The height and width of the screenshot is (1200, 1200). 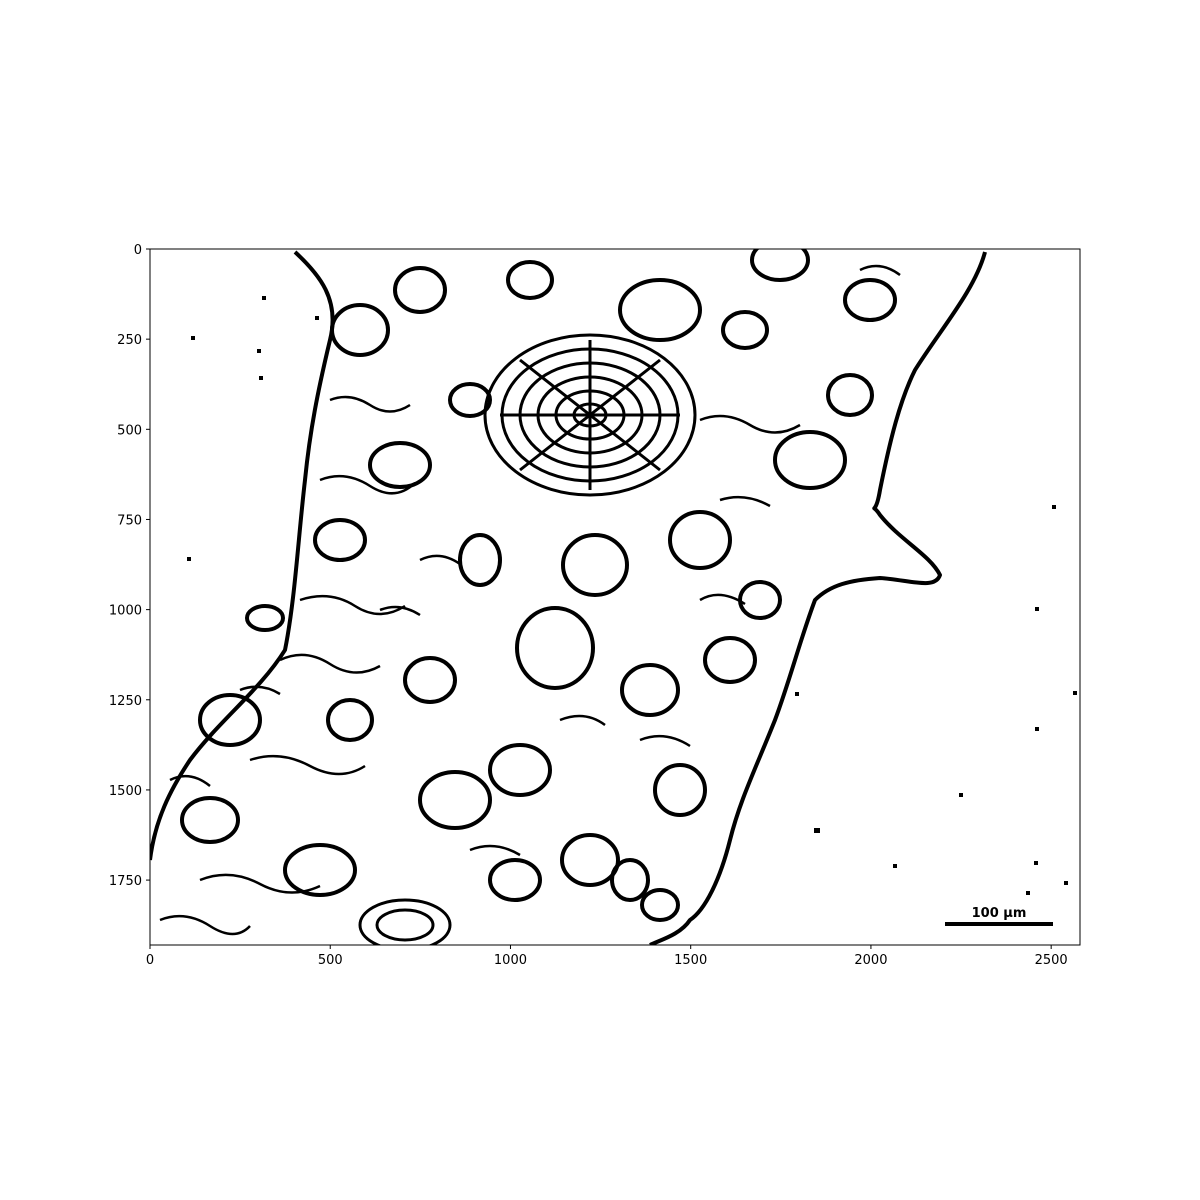 I want to click on scale-bar: 100 µm, so click(x=999, y=916).